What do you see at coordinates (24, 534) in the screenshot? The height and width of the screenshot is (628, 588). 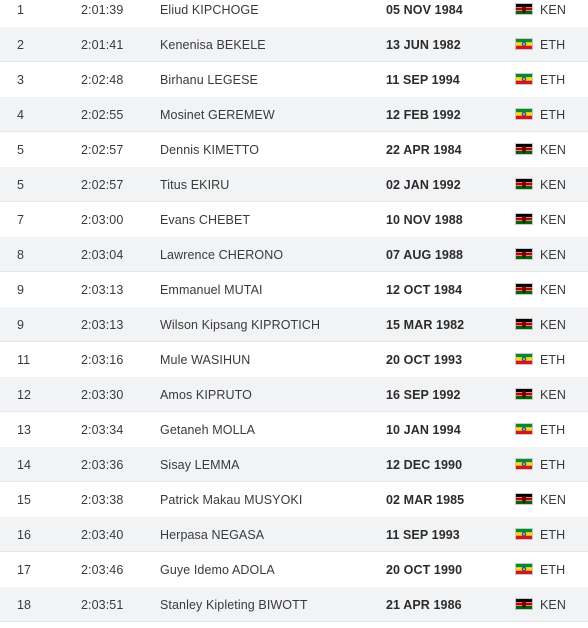 I see `rank-cell: 16` at bounding box center [24, 534].